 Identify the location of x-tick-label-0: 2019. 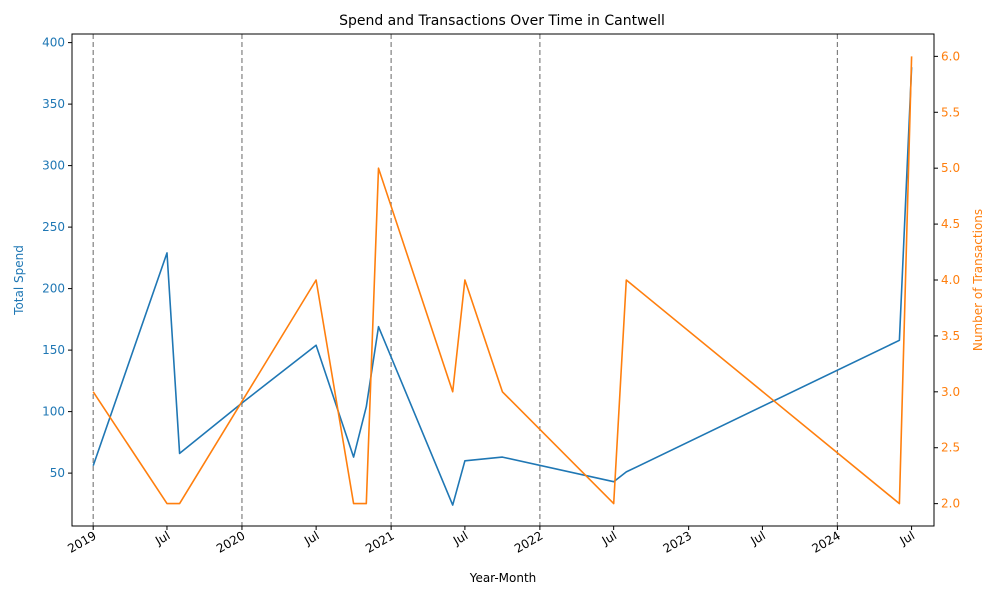
(81, 541).